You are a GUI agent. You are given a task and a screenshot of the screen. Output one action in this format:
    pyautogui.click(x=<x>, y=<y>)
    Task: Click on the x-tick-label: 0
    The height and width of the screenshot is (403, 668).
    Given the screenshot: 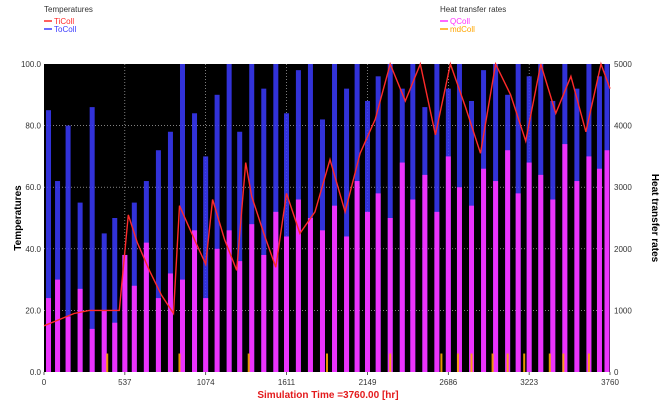 What is the action you would take?
    pyautogui.click(x=44, y=382)
    